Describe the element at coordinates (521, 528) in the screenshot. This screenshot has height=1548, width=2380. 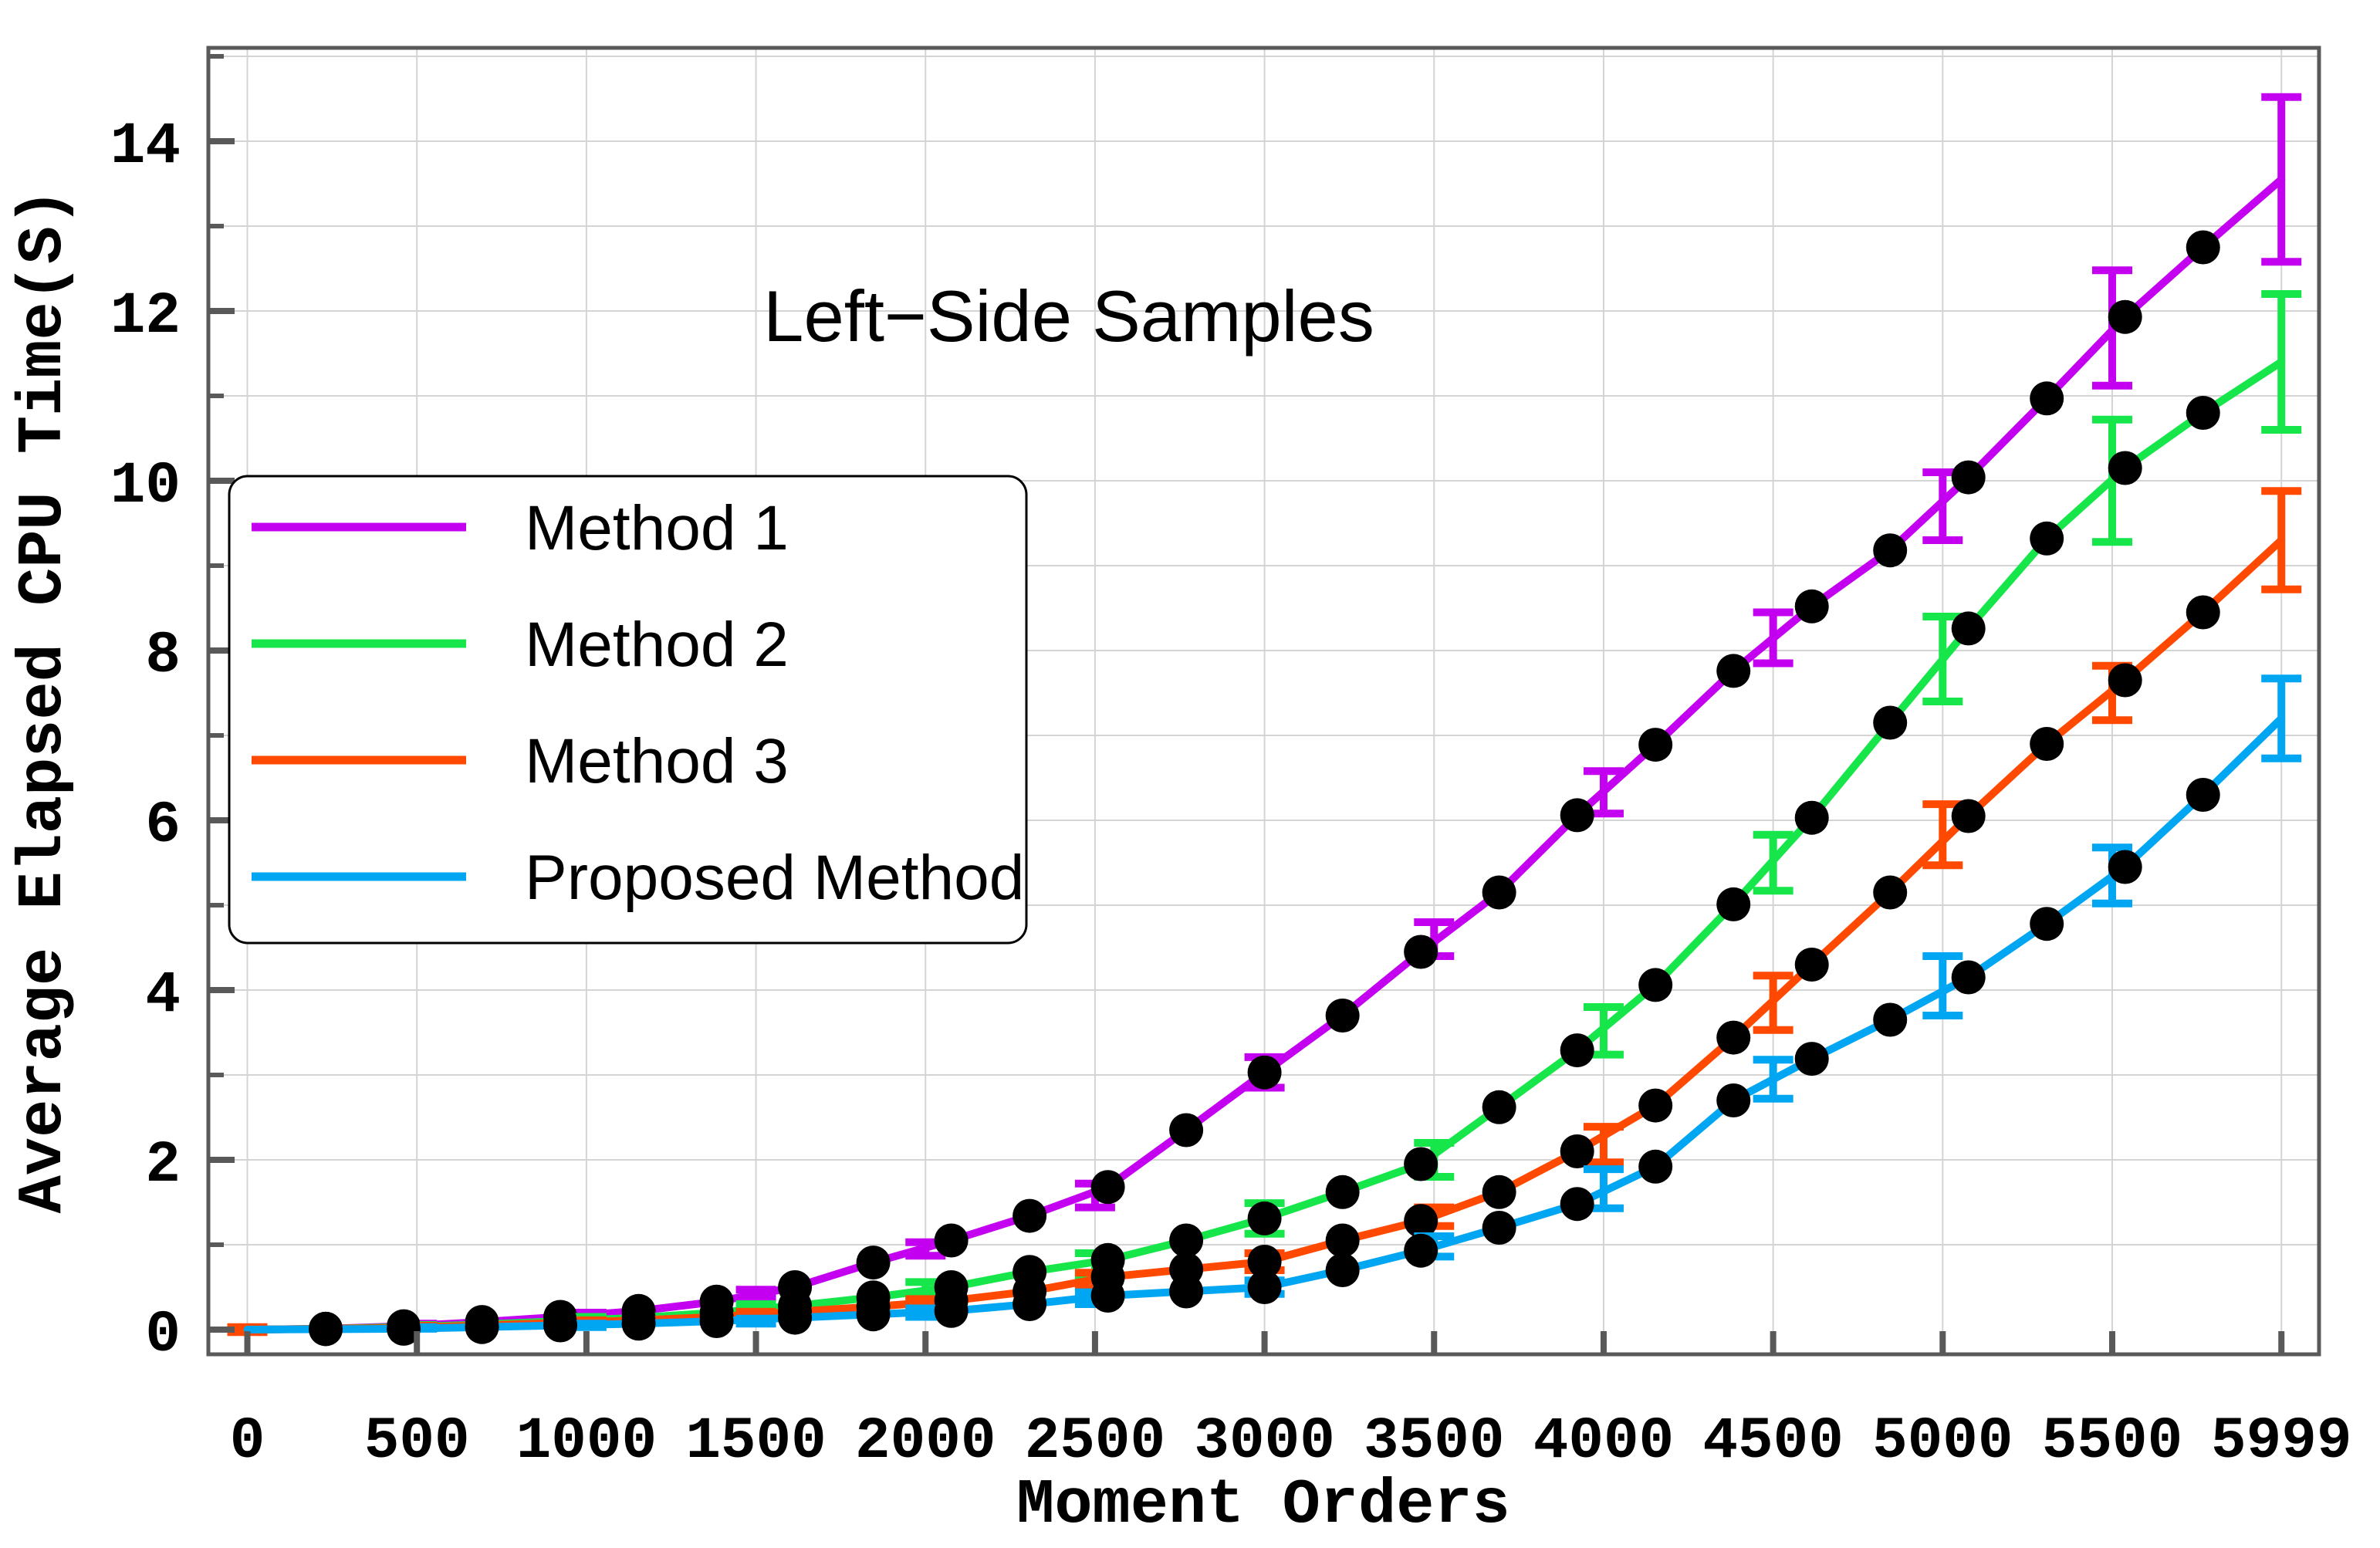
I see `legend-item-method-1: Method 1` at that location.